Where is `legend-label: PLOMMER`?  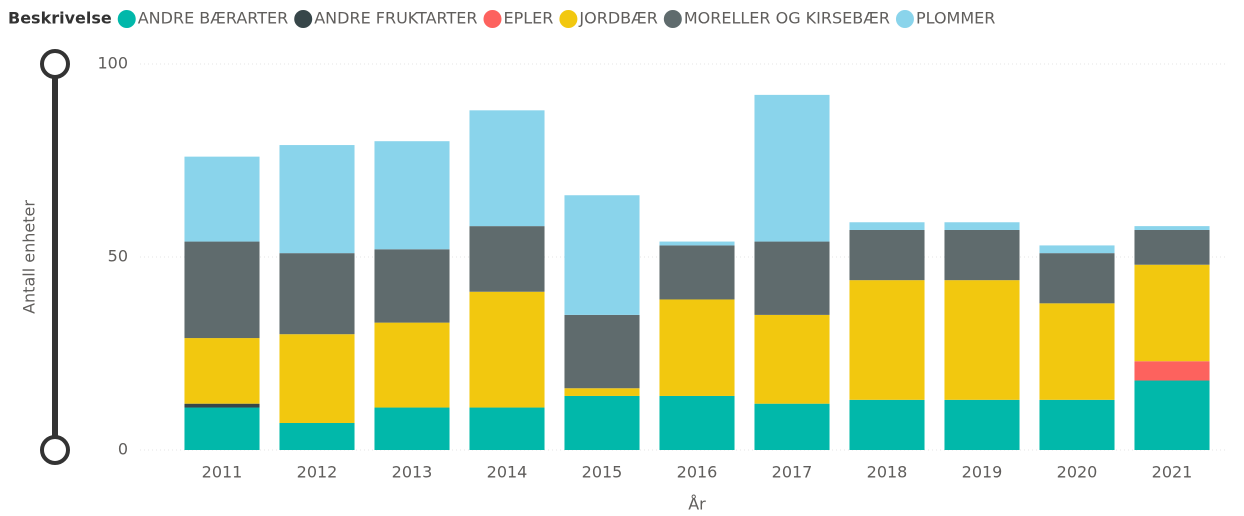 legend-label: PLOMMER is located at coordinates (955, 18).